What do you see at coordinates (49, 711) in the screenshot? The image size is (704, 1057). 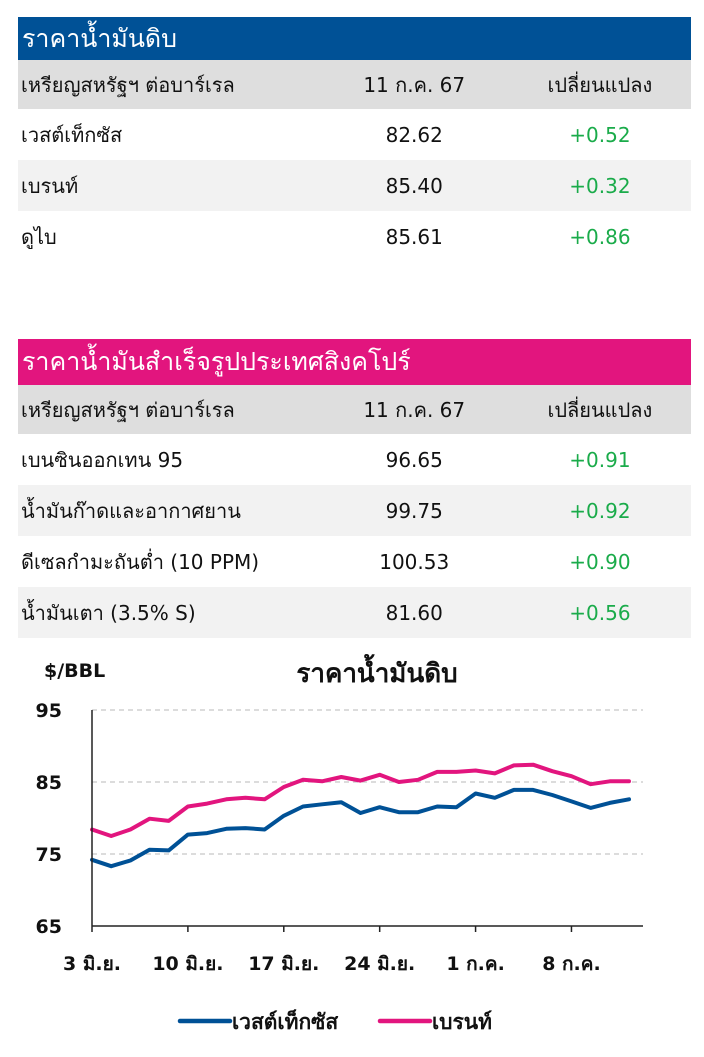 I see `y-tick-label: 95` at bounding box center [49, 711].